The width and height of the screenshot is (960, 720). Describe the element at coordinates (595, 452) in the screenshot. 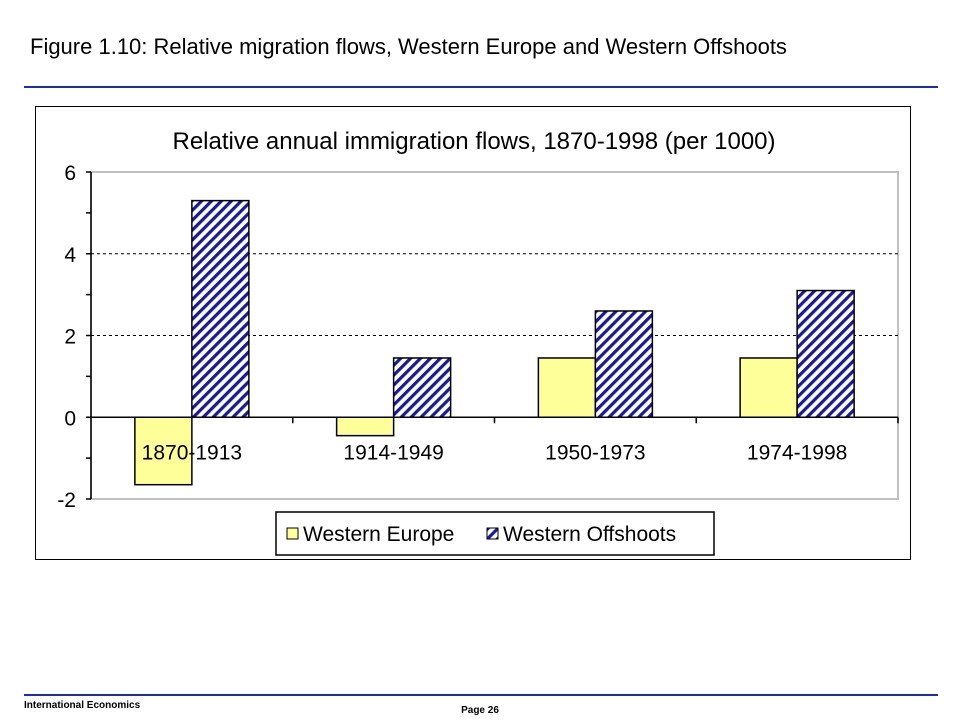

I see `x-tick-label: 1950-1973` at that location.